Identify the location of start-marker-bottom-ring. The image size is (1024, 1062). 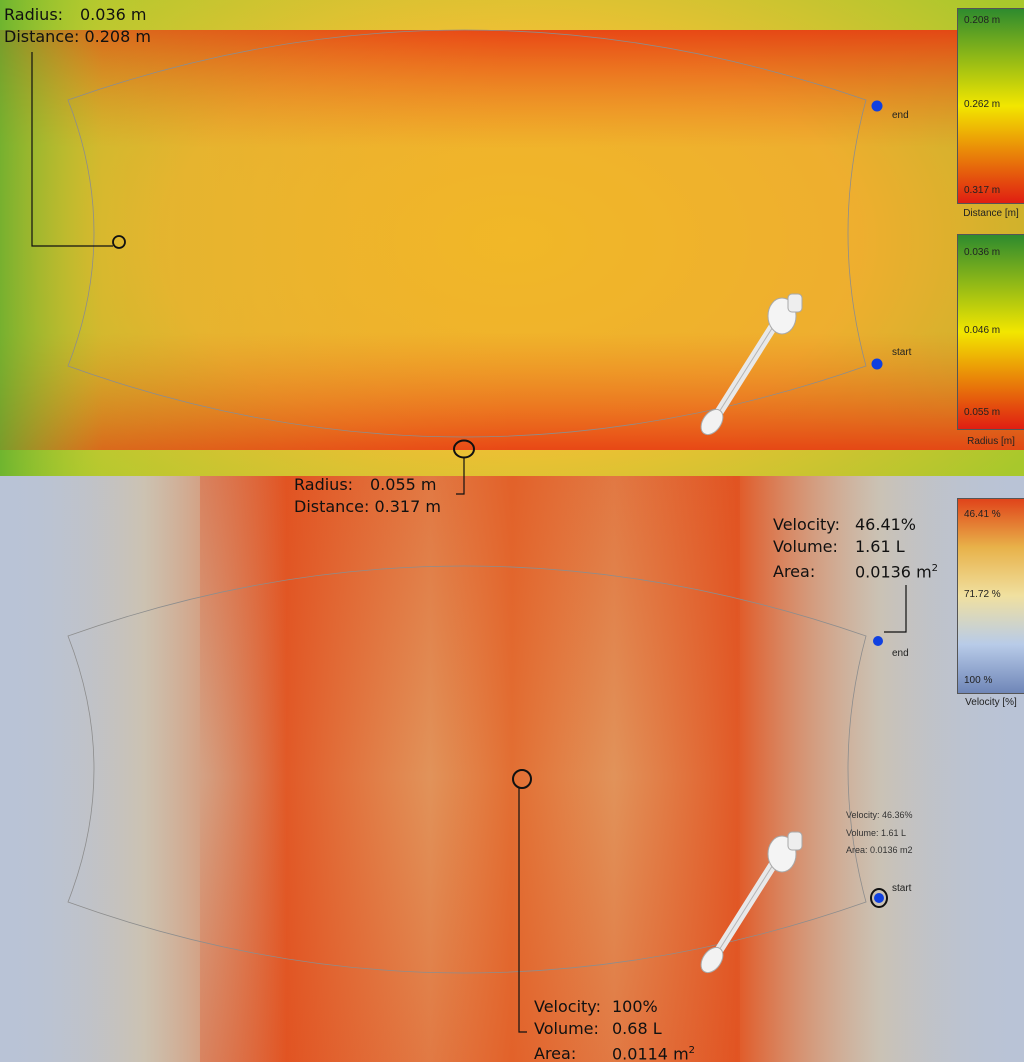
(879, 898).